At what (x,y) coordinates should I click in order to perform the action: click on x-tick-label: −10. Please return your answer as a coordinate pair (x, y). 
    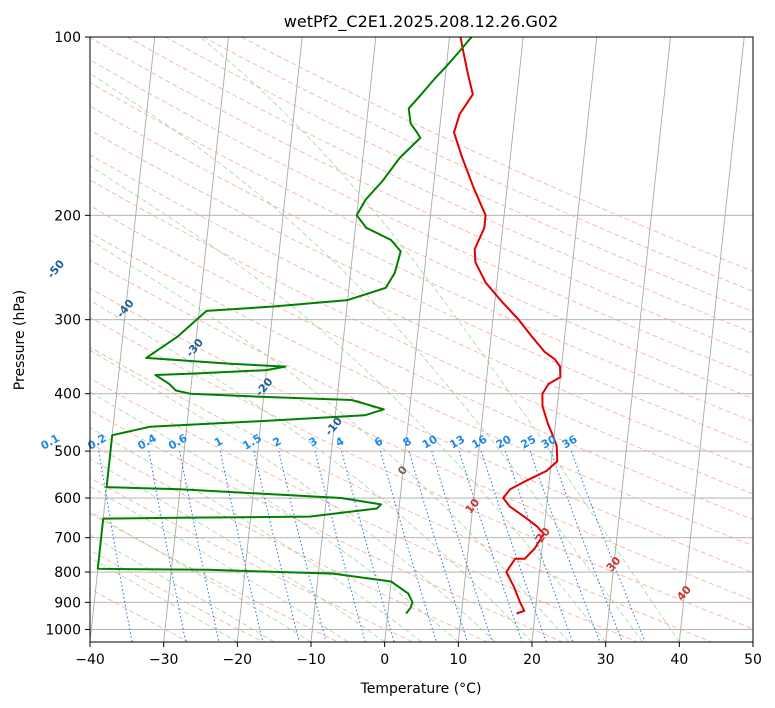
    Looking at the image, I should click on (311, 660).